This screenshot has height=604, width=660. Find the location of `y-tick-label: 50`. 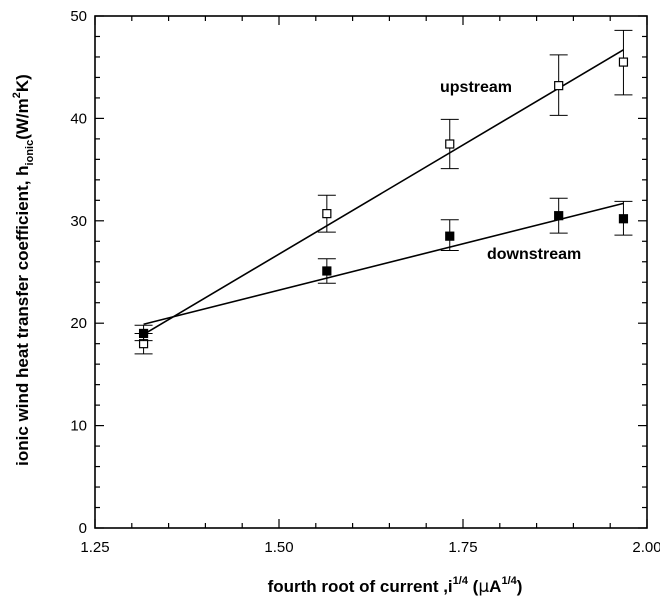

y-tick-label: 50 is located at coordinates (78, 16).